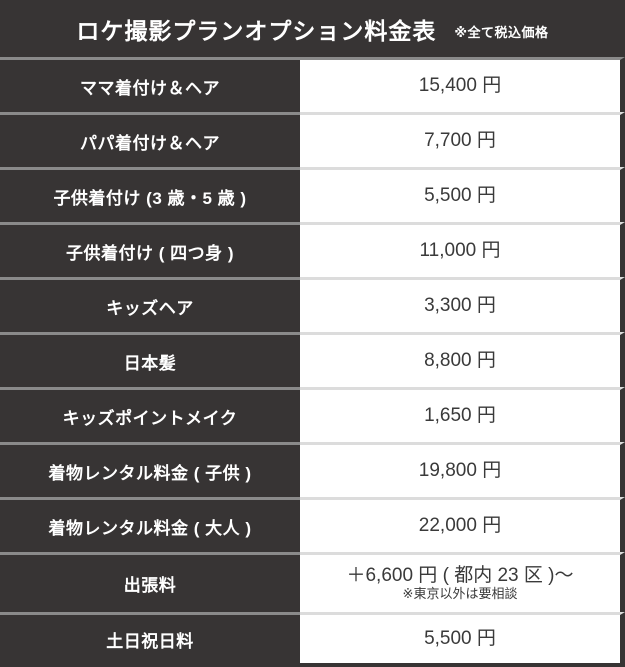  I want to click on table-row: キッズポイントメイク 1,650 円, so click(312, 414).